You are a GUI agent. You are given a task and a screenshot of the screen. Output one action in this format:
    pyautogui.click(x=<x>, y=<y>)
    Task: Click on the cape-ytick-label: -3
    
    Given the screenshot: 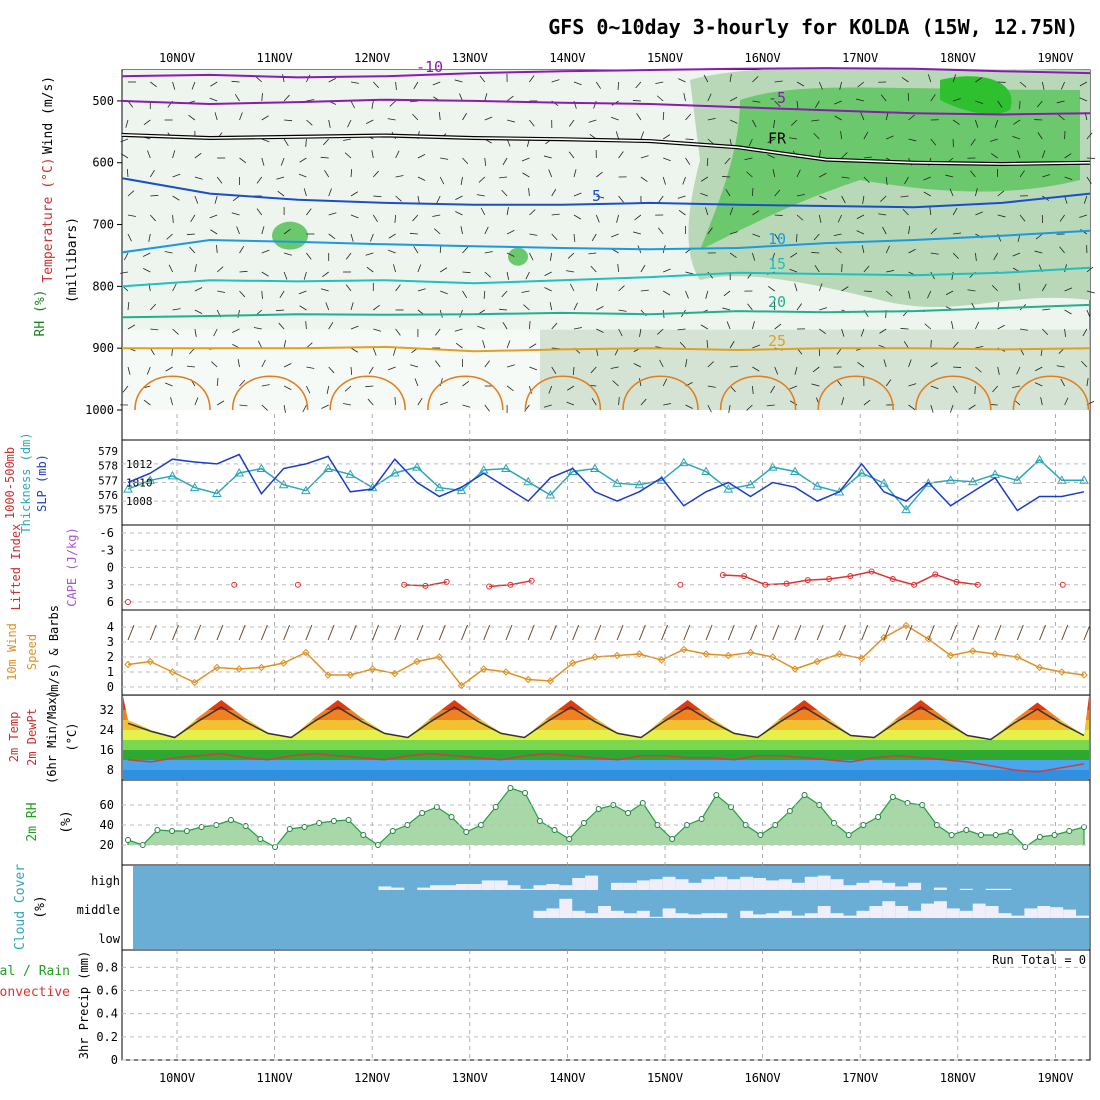 What is the action you would take?
    pyautogui.click(x=107, y=550)
    